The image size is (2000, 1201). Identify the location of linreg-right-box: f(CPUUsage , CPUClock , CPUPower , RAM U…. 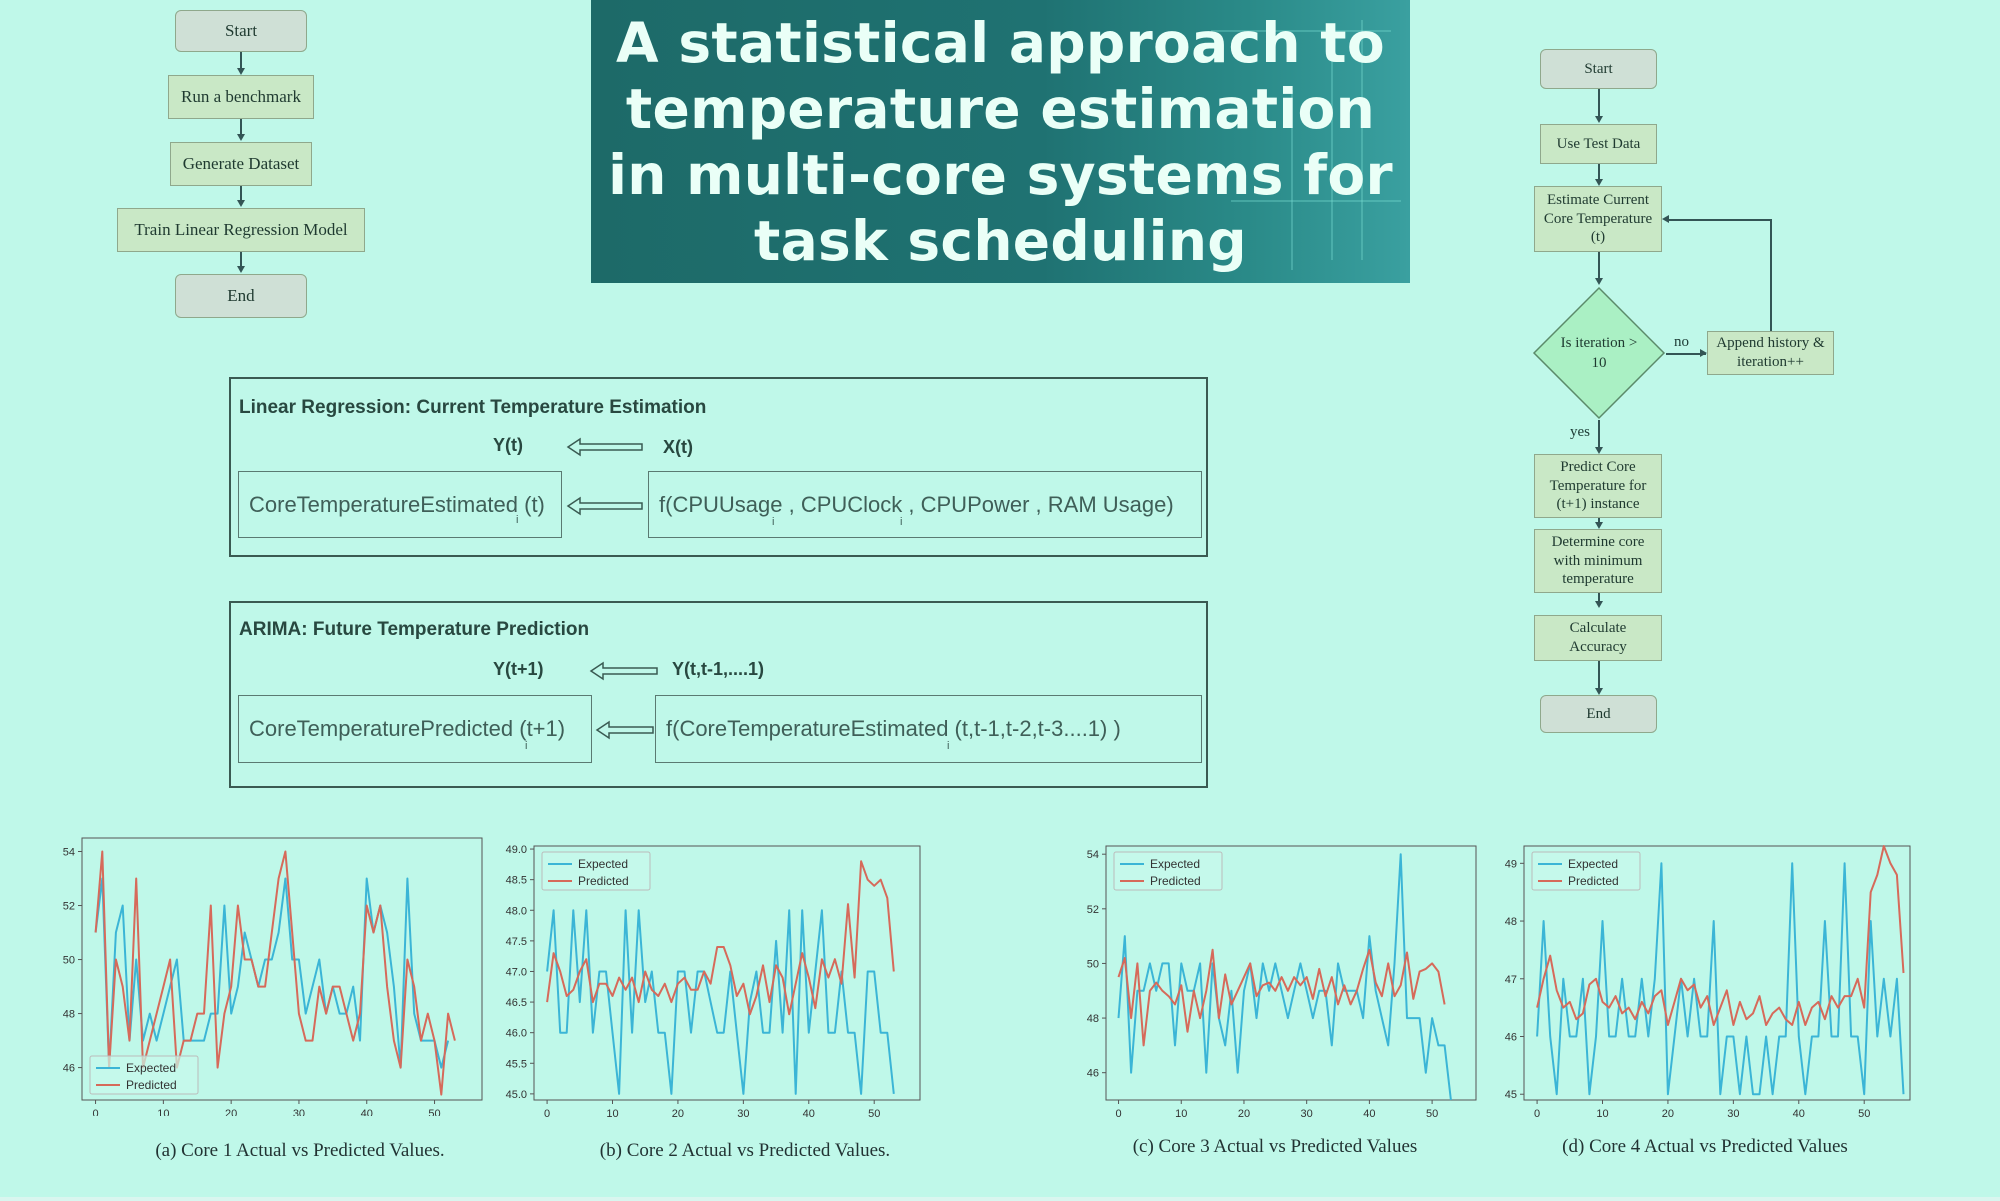
(925, 504).